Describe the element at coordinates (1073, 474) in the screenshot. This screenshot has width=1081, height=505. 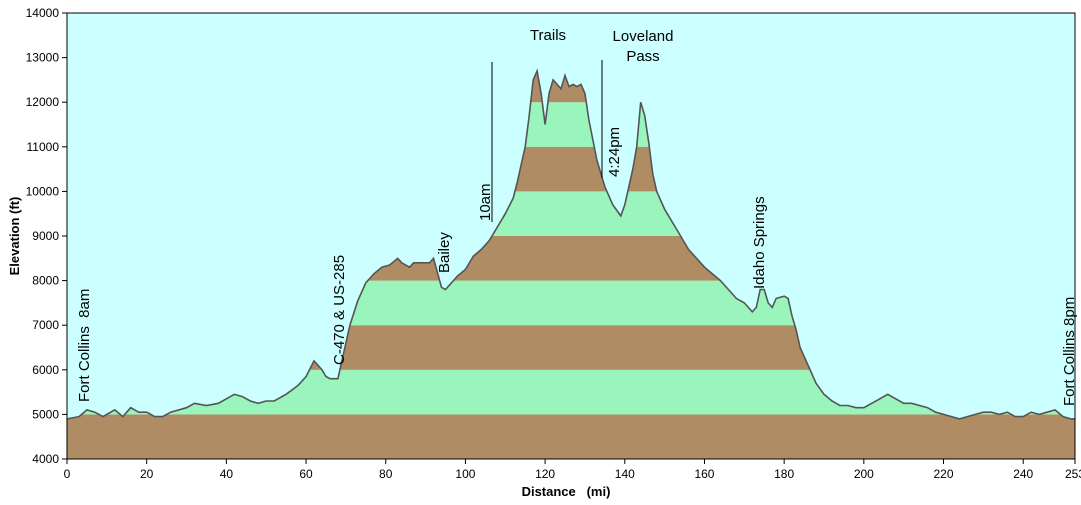
I see `x-tick-label: 253` at that location.